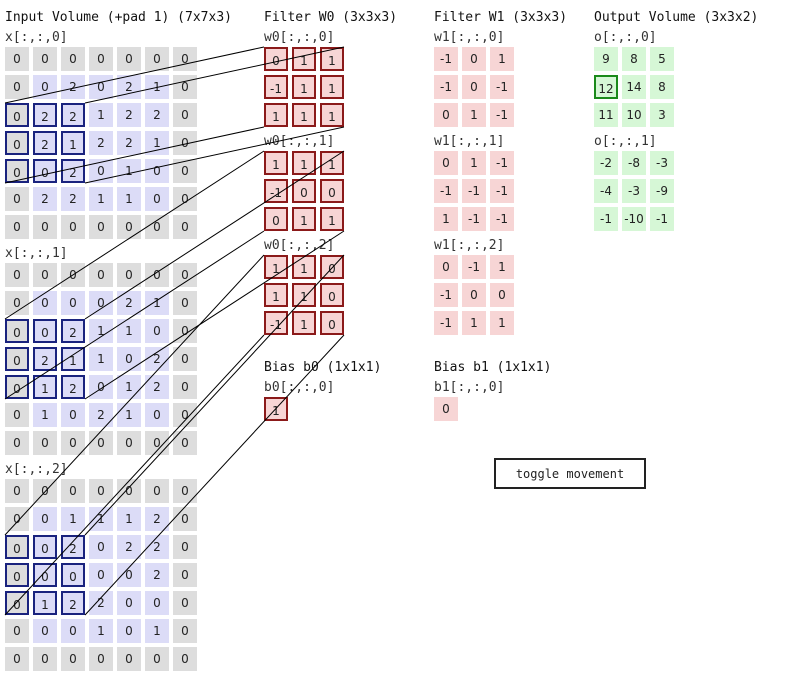  I want to click on input-volume-title: Input Volume (+pad 1) (7x7x3), so click(118, 17).